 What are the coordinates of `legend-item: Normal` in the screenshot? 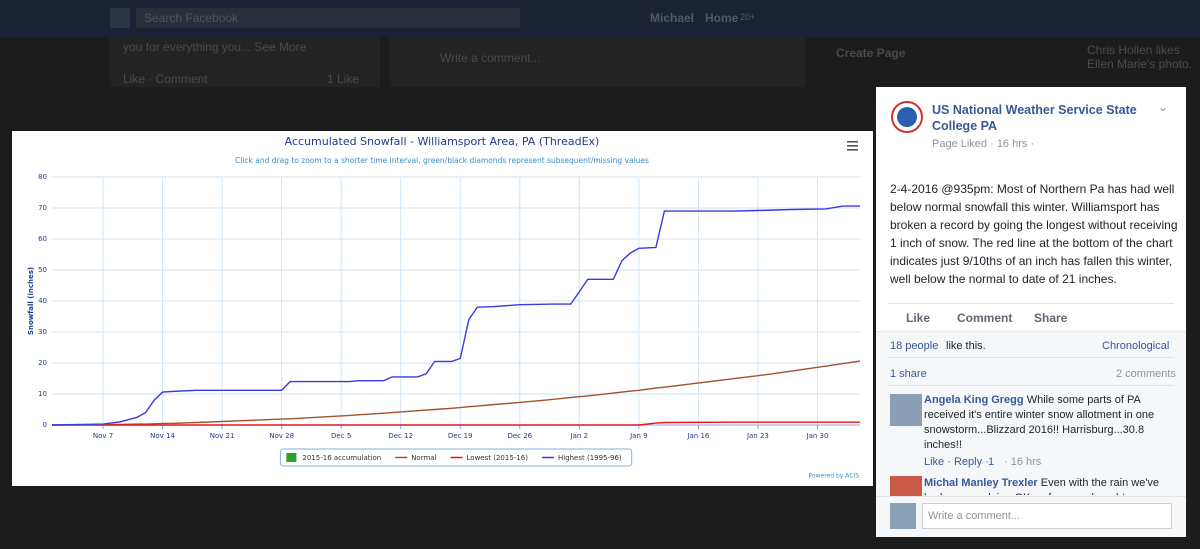 It's located at (416, 458).